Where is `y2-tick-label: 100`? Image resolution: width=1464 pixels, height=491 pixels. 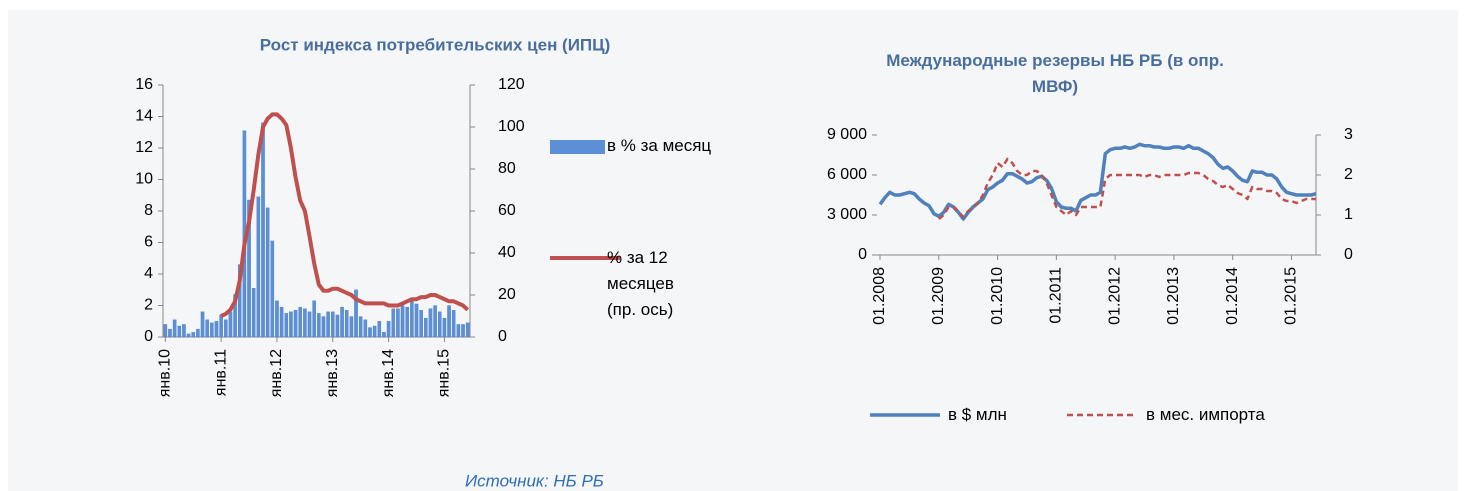 y2-tick-label: 100 is located at coordinates (511, 126).